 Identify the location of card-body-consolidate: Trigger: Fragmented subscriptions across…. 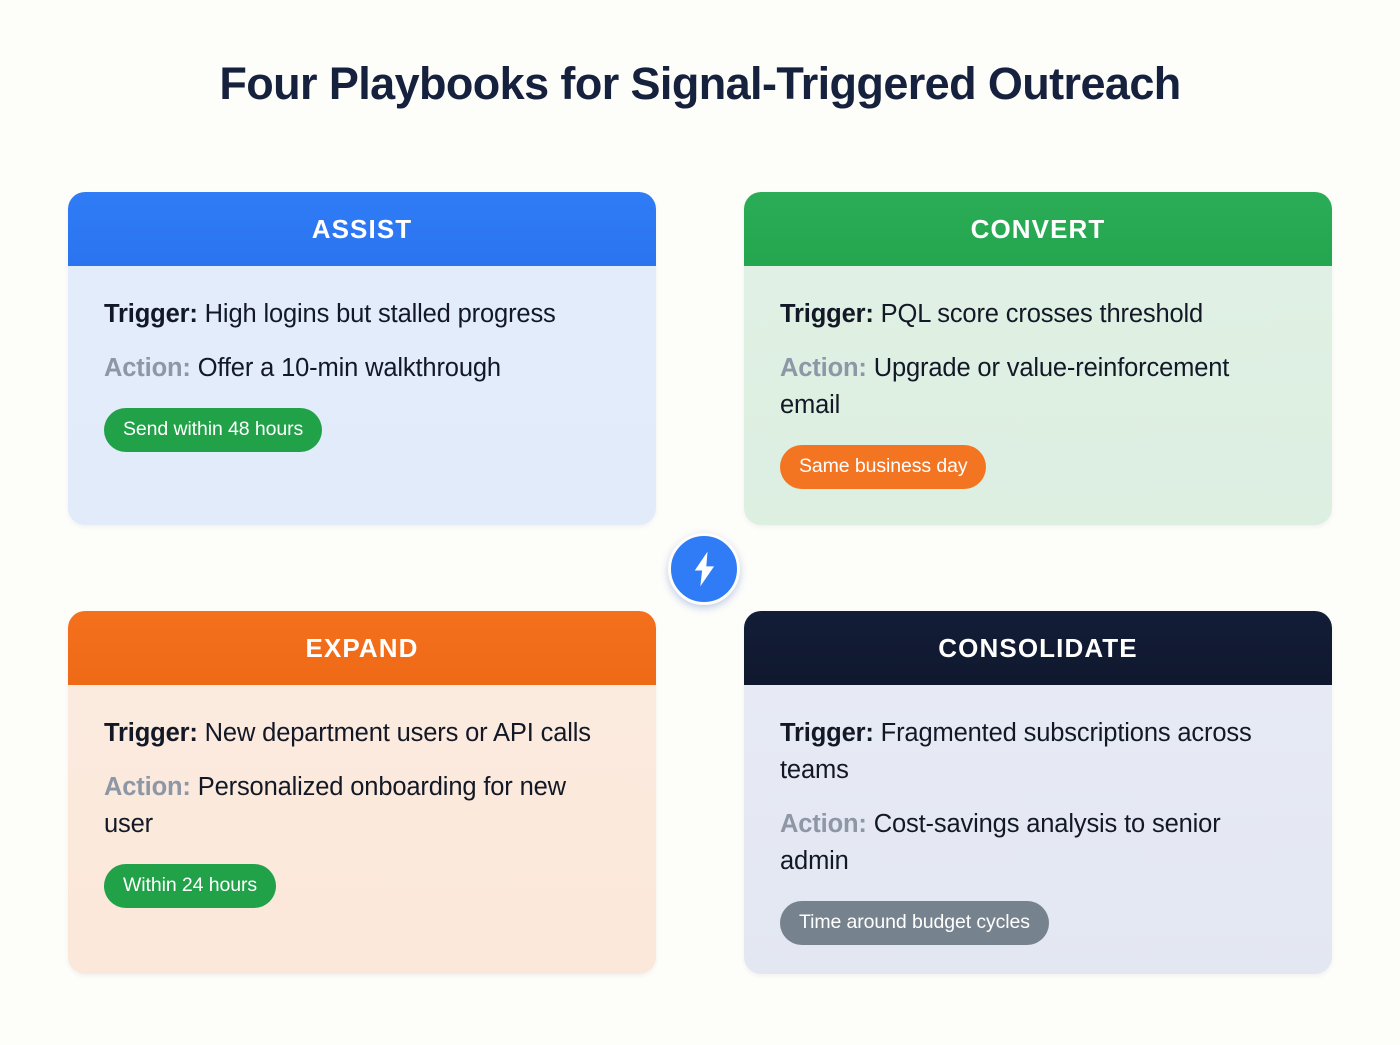
(1038, 829).